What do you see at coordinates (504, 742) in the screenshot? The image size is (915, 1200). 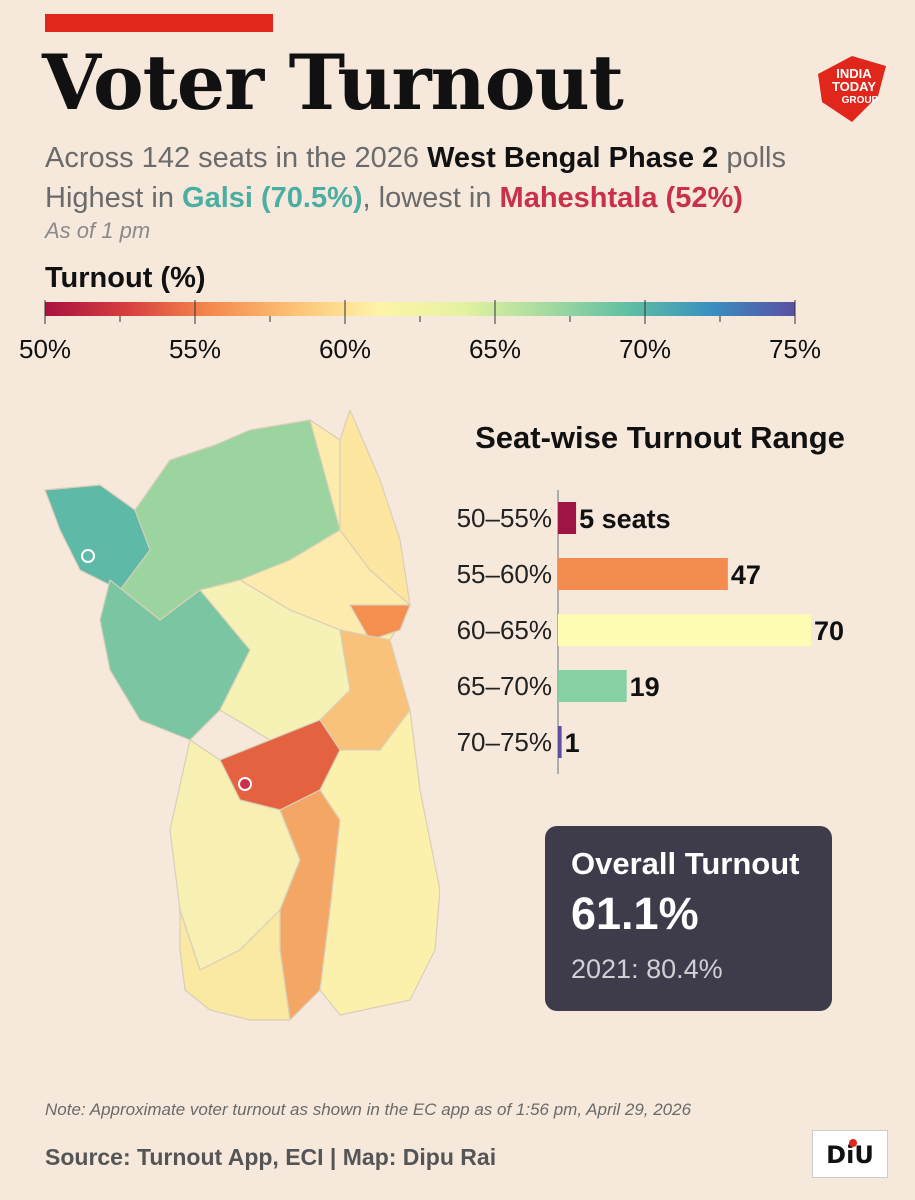 I see `bar-category-label: 70–75%` at bounding box center [504, 742].